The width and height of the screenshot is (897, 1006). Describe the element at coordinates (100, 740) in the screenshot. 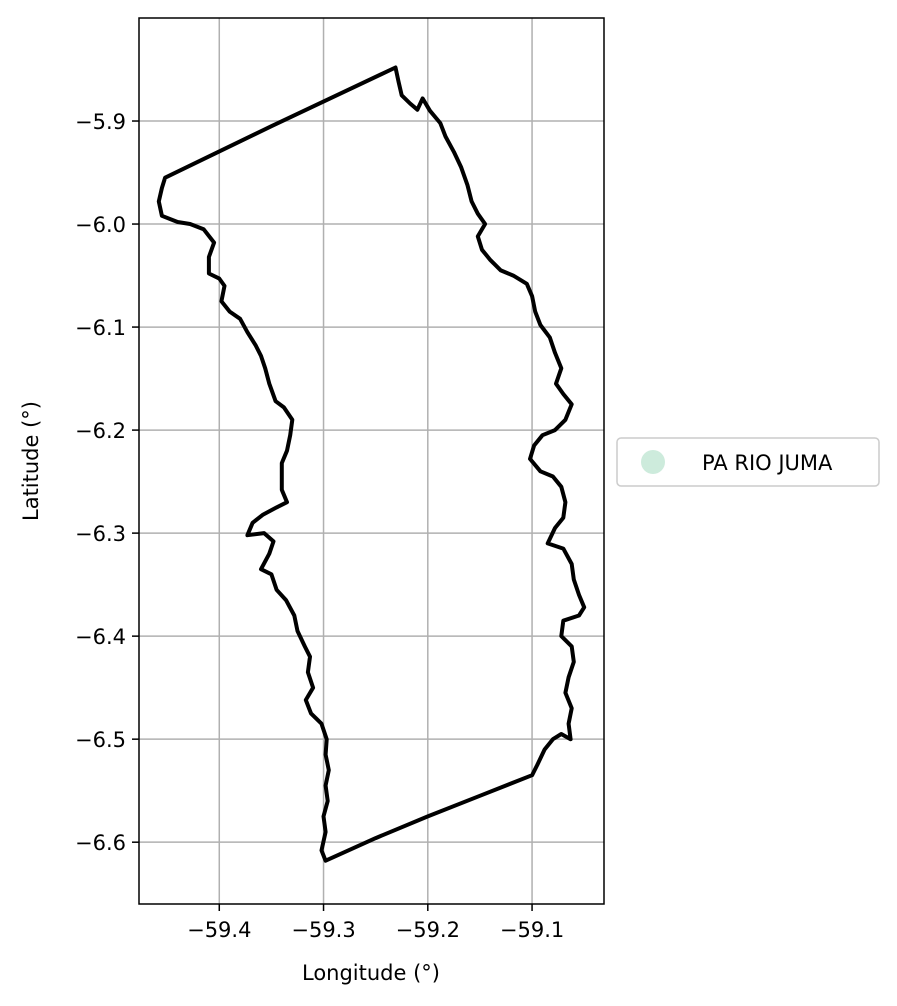

I see `y-tick-label: −6.5` at that location.